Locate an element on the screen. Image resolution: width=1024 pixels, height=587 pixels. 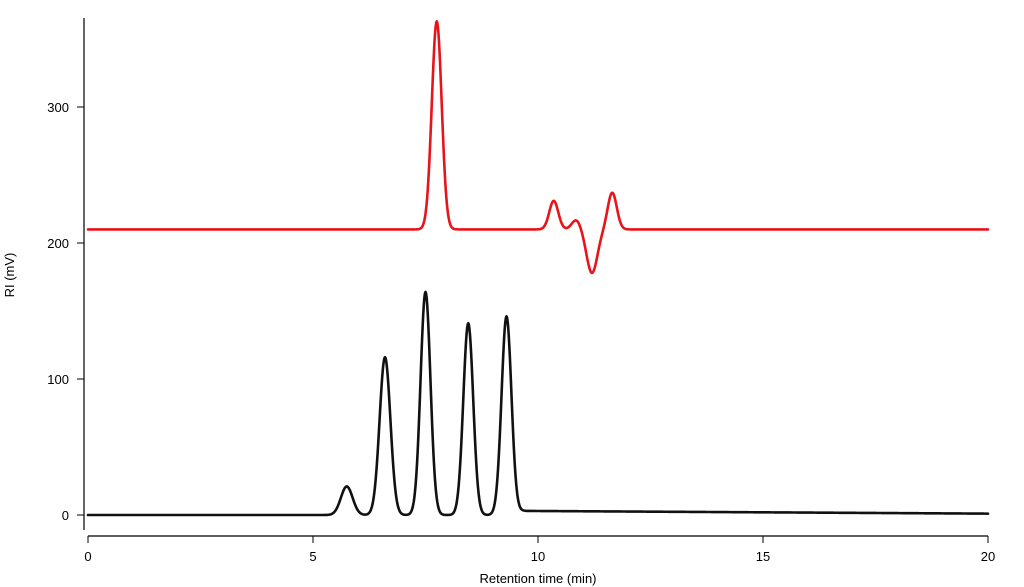
x-tick-label: 5 is located at coordinates (312, 556).